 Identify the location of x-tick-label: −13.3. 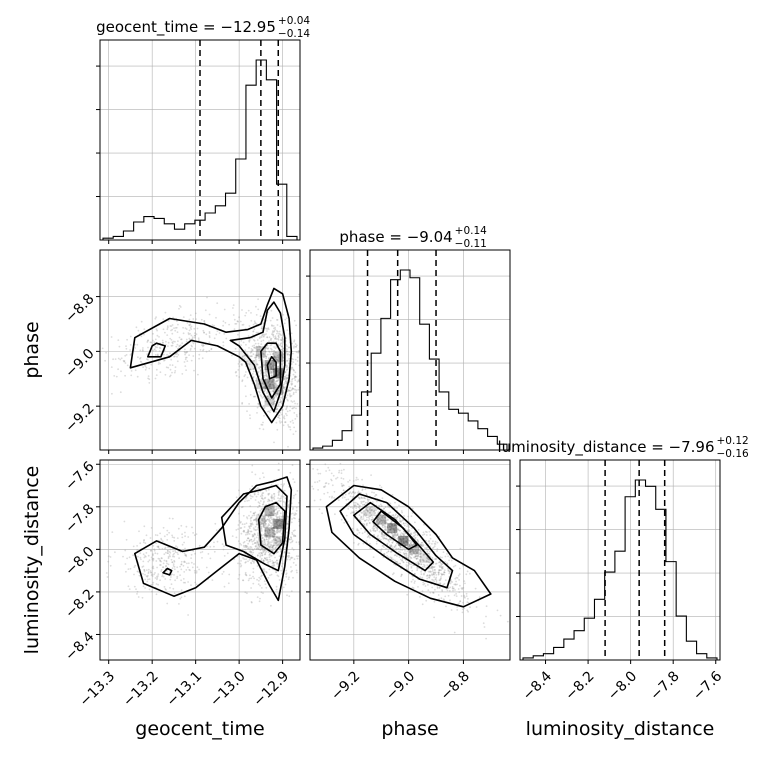
(98, 689).